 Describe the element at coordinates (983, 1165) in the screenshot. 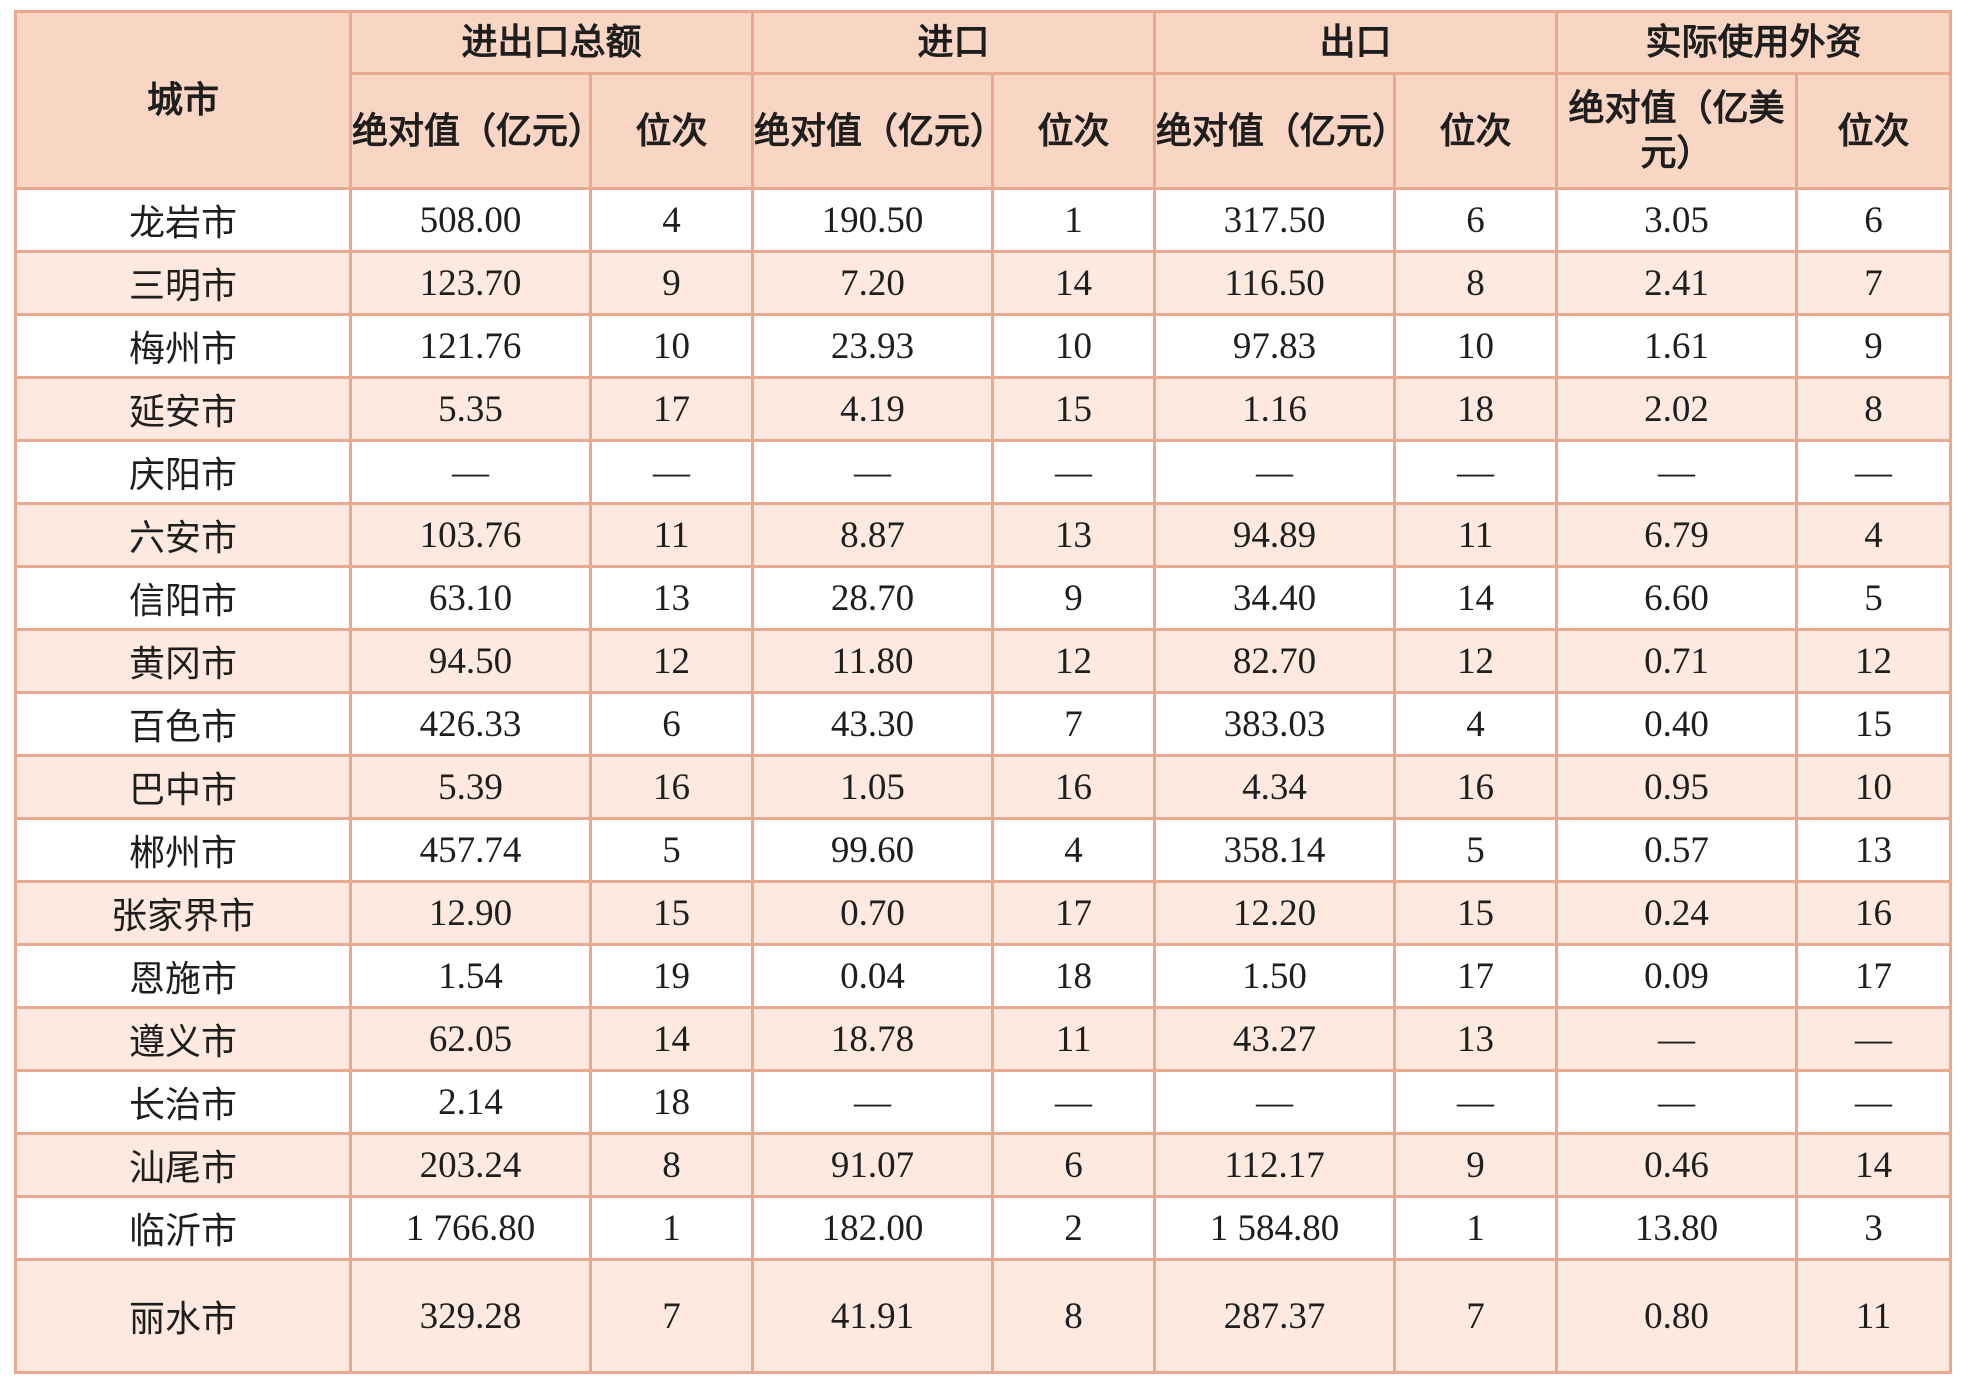

I see `table-row: 汕尾市 203.24 8 91.07 6 112.17 9 0.46 14` at that location.